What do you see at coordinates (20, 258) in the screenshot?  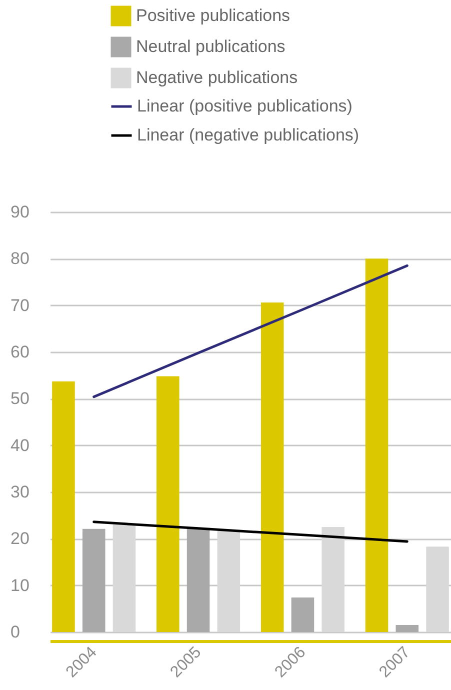 I see `y-tick-label: 80` at bounding box center [20, 258].